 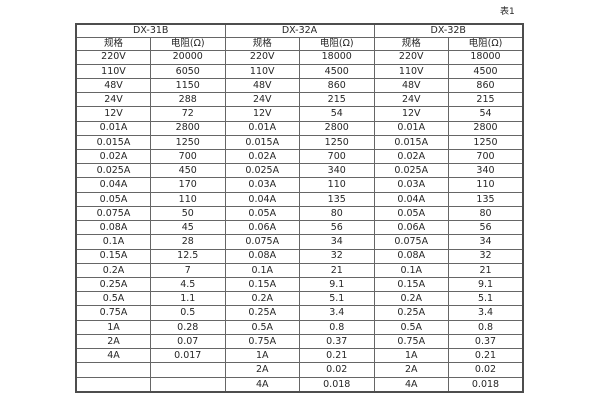 I want to click on table-cell: 50, so click(x=188, y=213).